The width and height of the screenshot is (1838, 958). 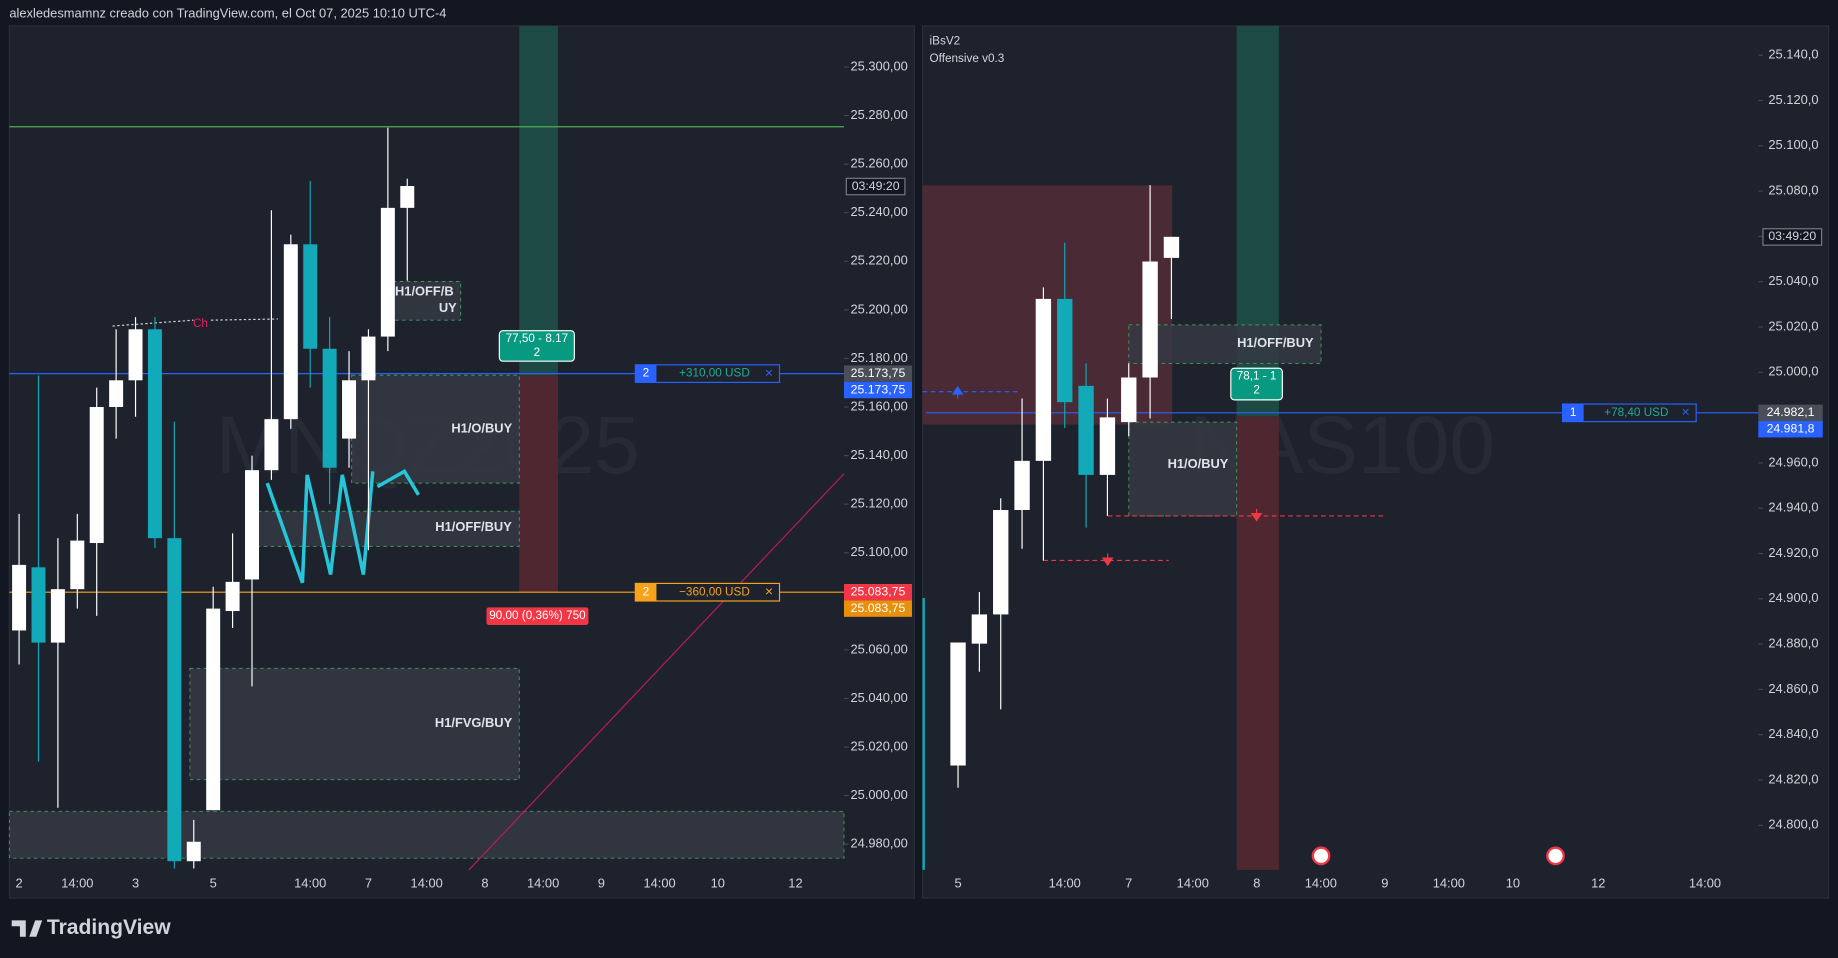 What do you see at coordinates (879, 843) in the screenshot?
I see `y-tick-label: 24.980,00` at bounding box center [879, 843].